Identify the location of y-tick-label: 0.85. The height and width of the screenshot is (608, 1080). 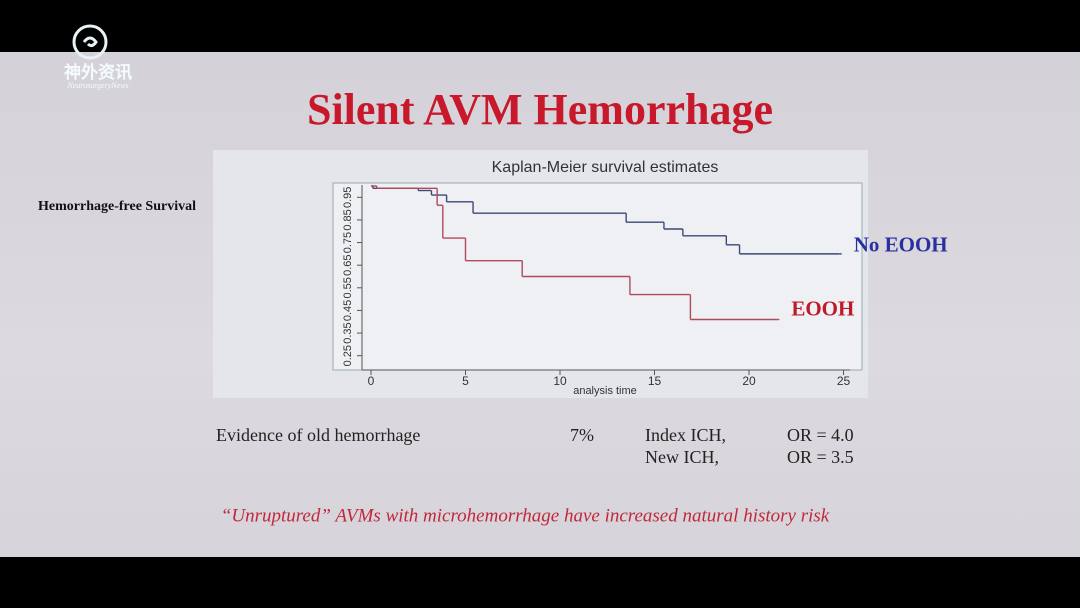
(348, 219).